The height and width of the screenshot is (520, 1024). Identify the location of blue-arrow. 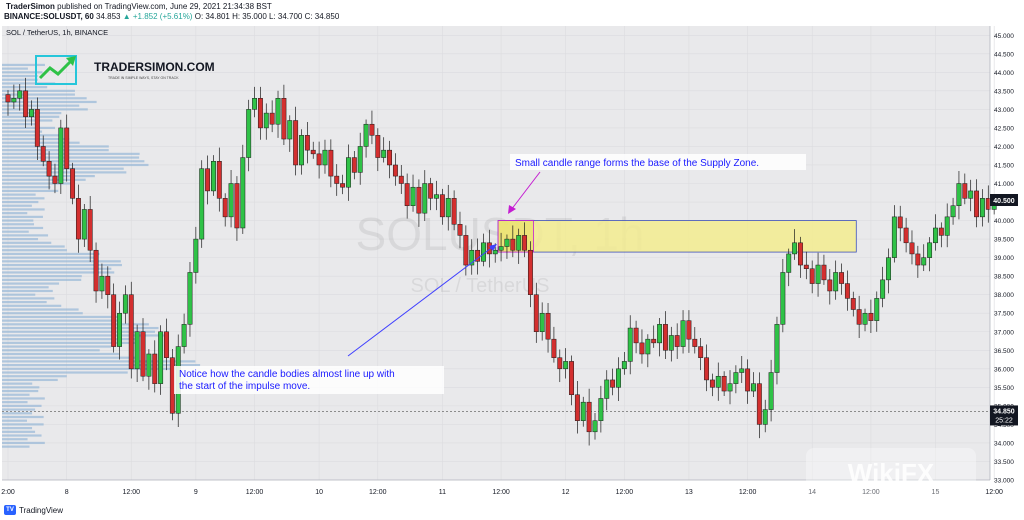
(421, 301).